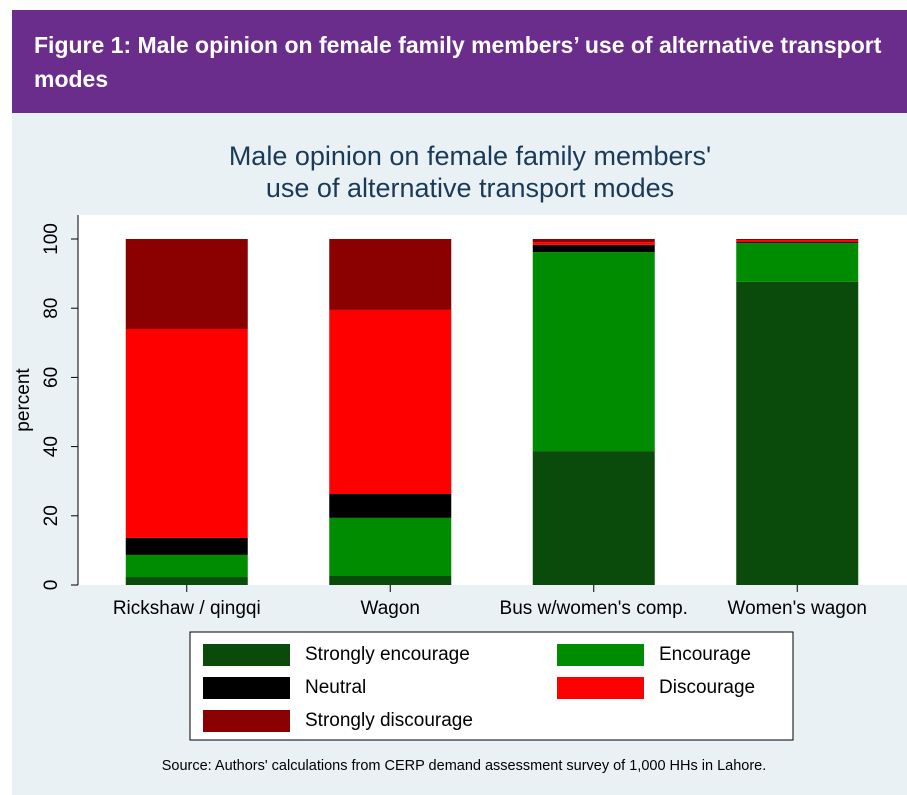 Image resolution: width=907 pixels, height=795 pixels. I want to click on legend, so click(491, 686).